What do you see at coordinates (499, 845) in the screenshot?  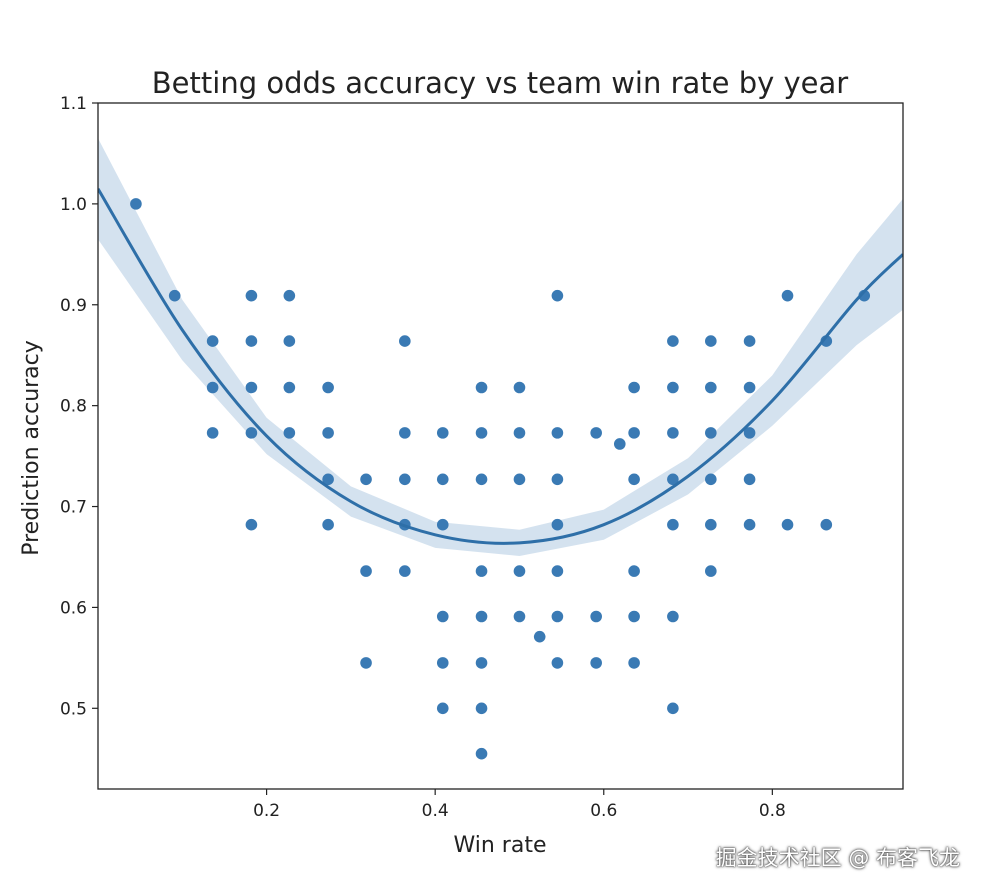 I see `x-axis-label: Win rate` at bounding box center [499, 845].